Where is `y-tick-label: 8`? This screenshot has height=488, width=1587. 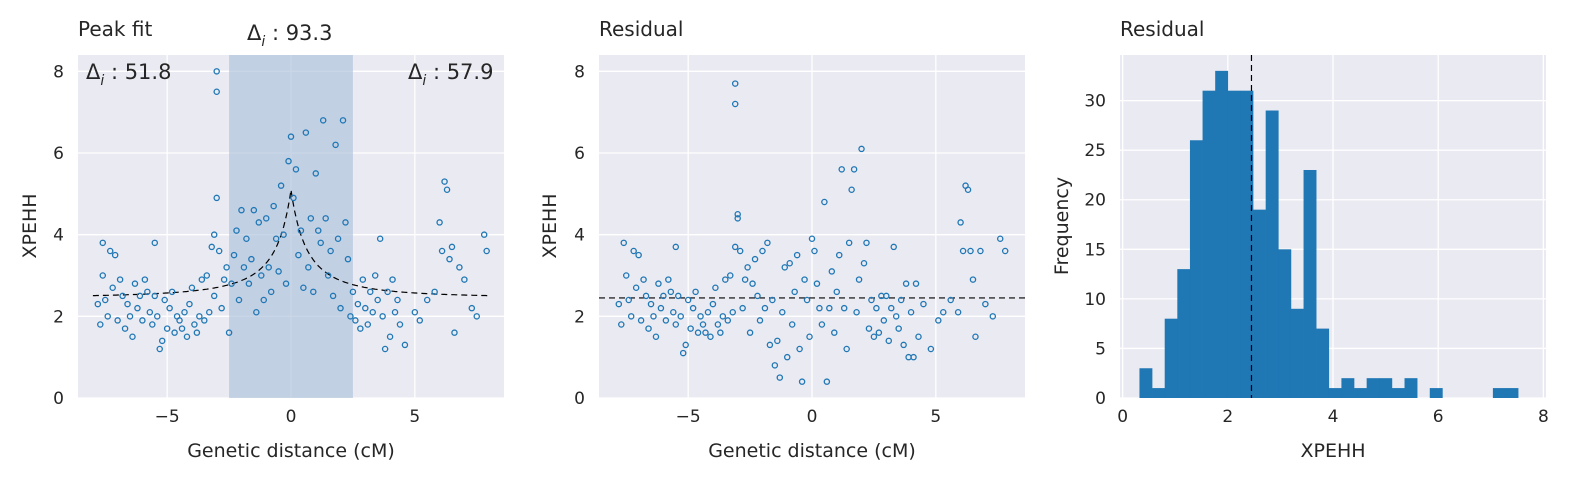 y-tick-label: 8 is located at coordinates (579, 72).